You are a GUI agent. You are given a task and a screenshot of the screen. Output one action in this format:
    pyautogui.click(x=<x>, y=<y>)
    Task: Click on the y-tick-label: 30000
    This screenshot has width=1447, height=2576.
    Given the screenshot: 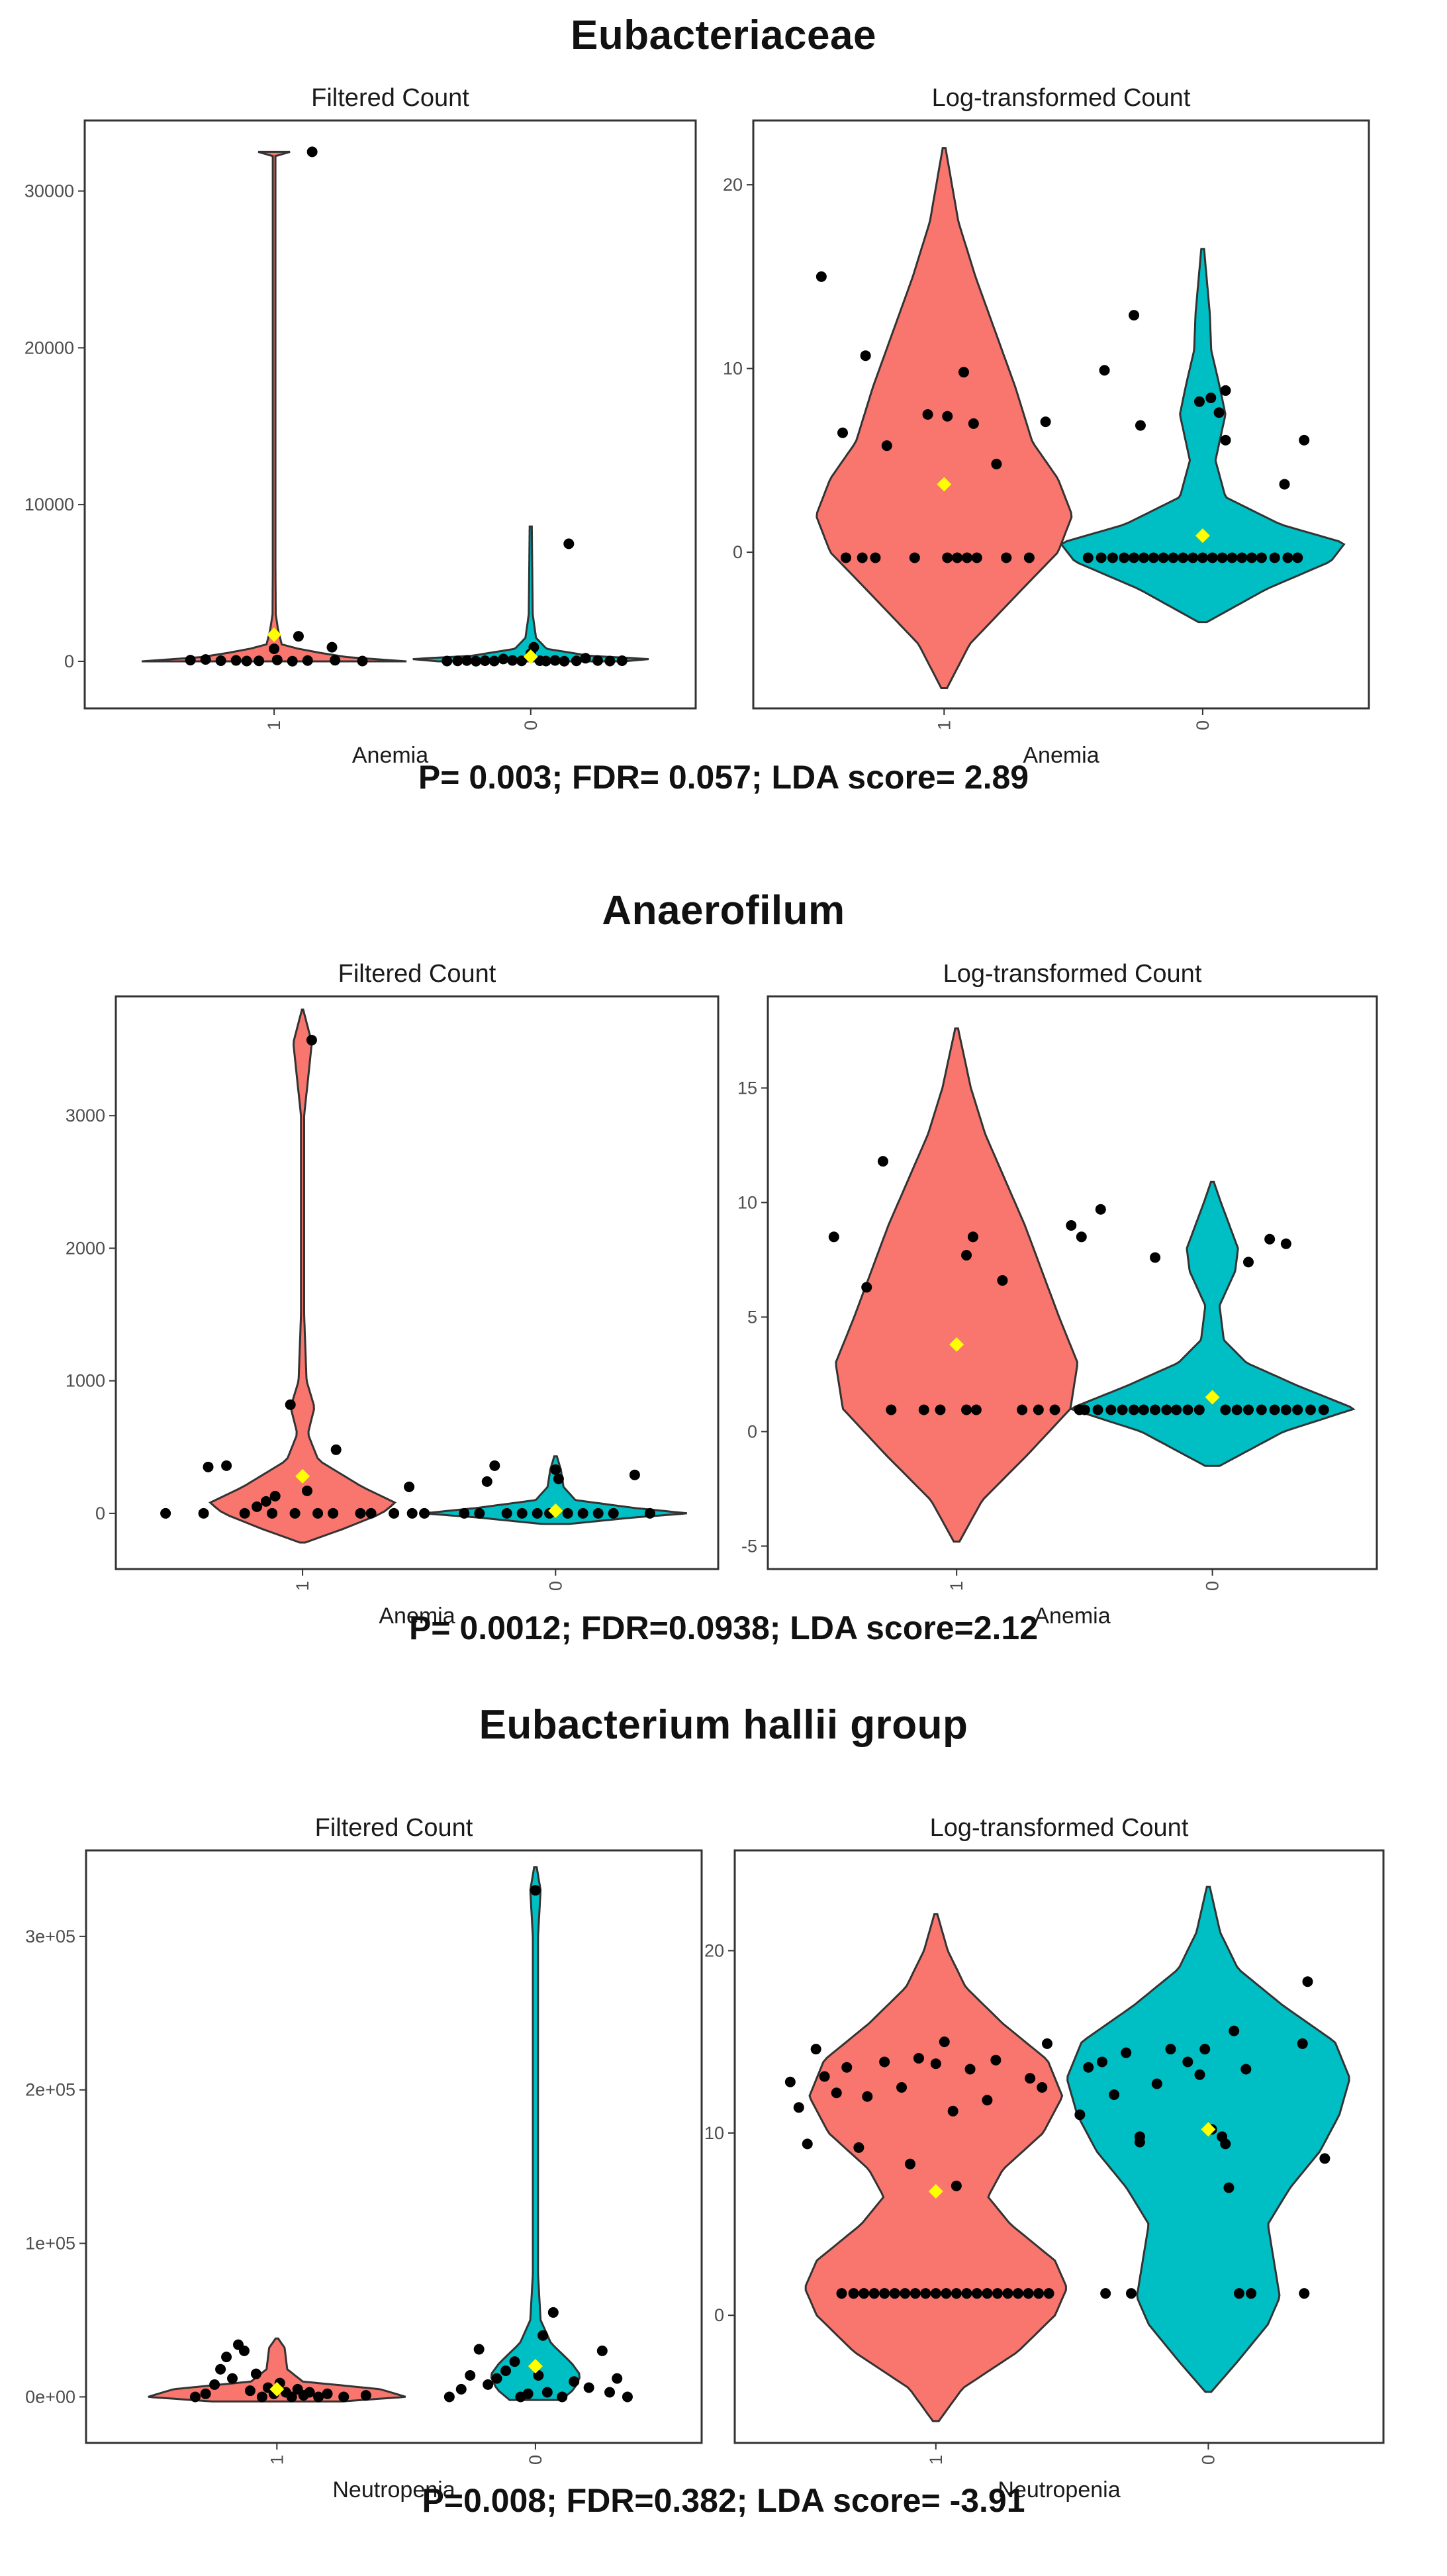 What is the action you would take?
    pyautogui.click(x=49, y=191)
    